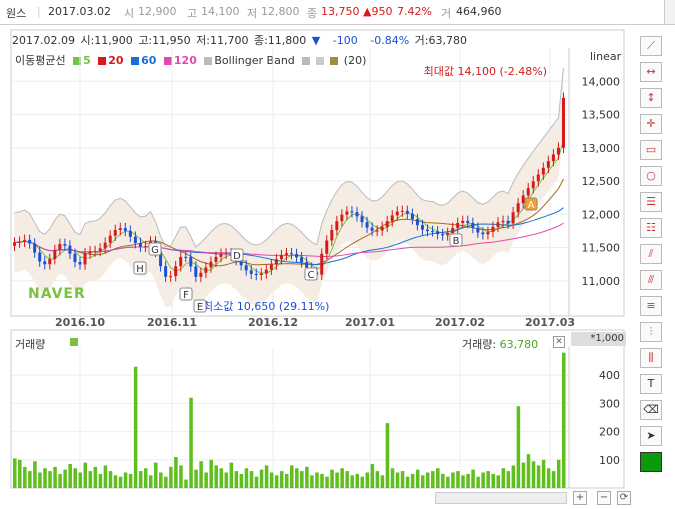 The image size is (675, 509). Describe the element at coordinates (669, 12) in the screenshot. I see `header-scroll` at that location.